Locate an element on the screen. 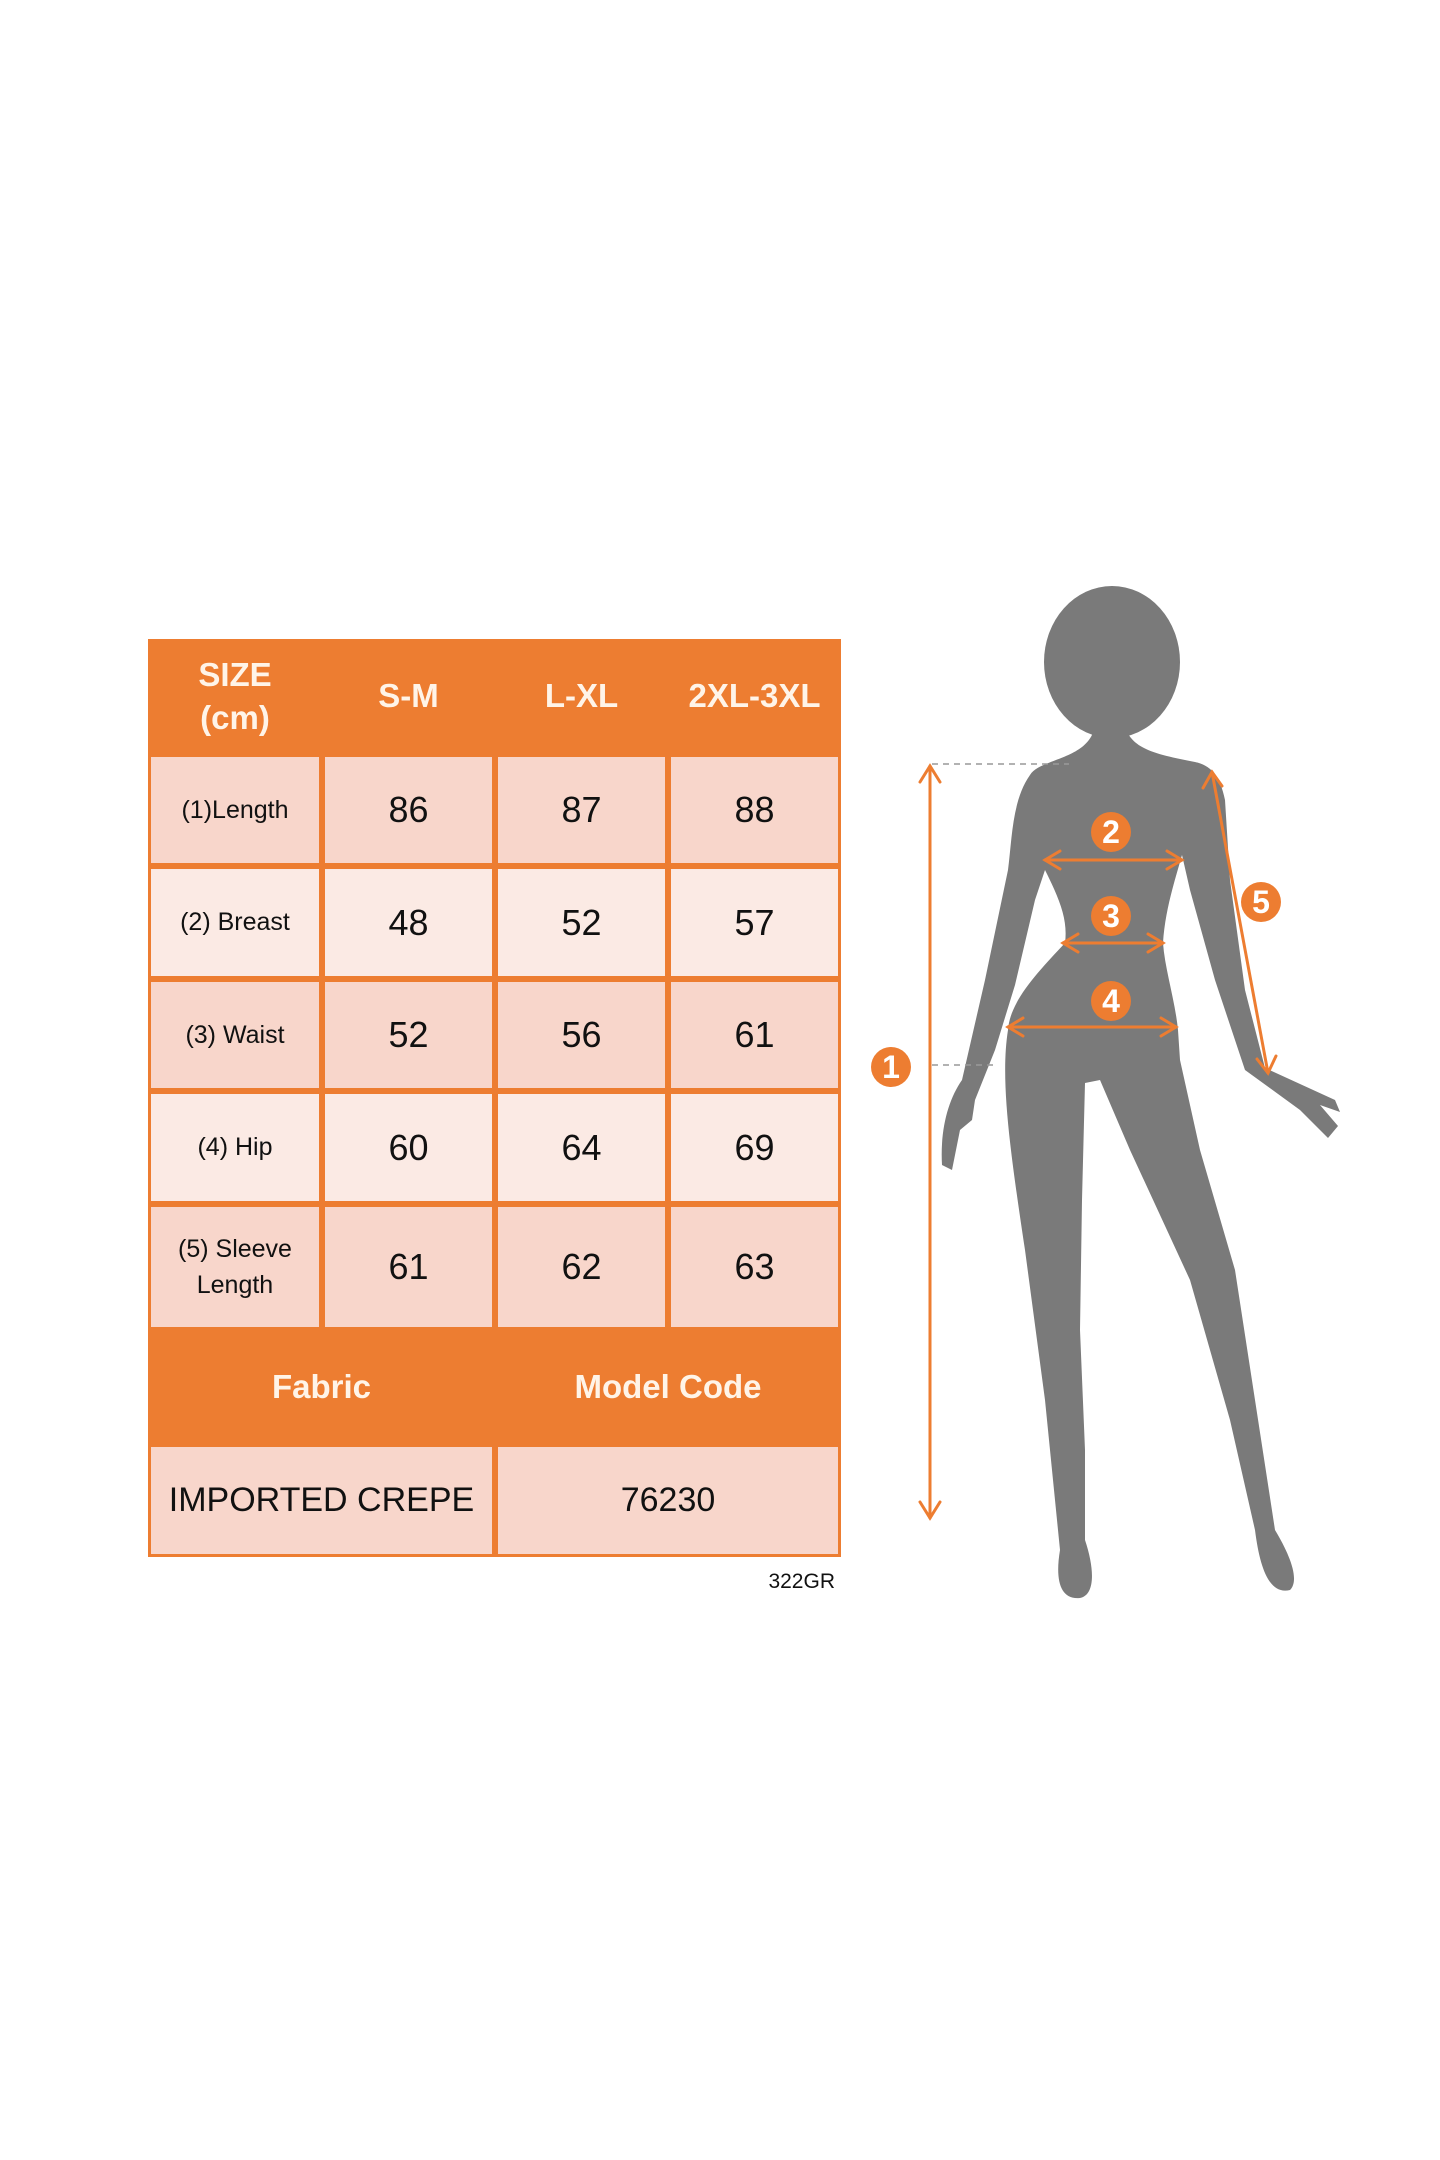  table-cell: 87 is located at coordinates (581, 810).